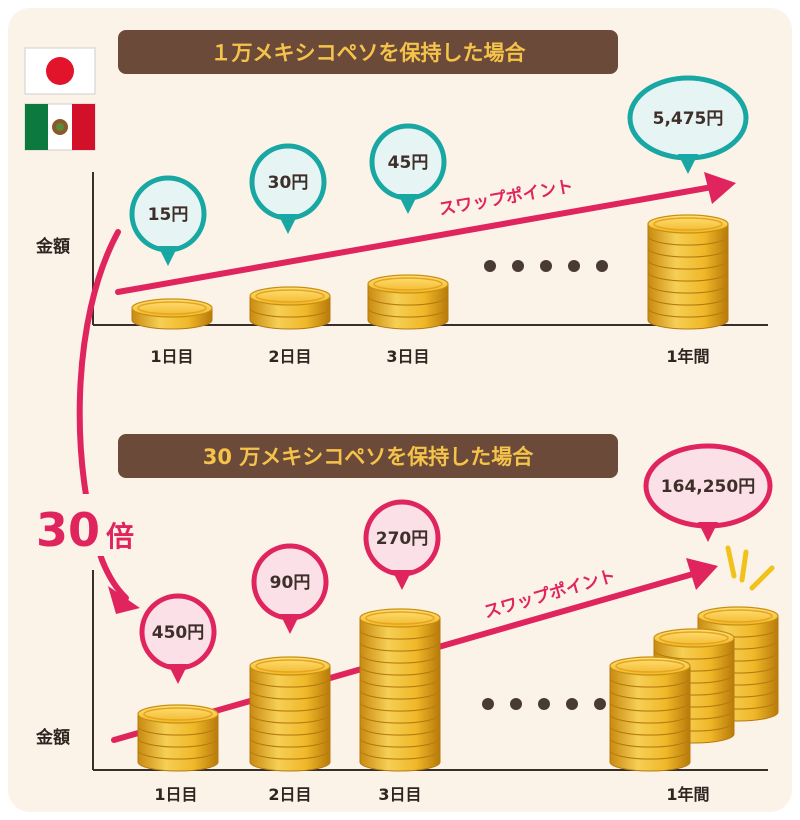 The image size is (800, 820). I want to click on top-x-label-day2: 2日目, so click(289, 356).